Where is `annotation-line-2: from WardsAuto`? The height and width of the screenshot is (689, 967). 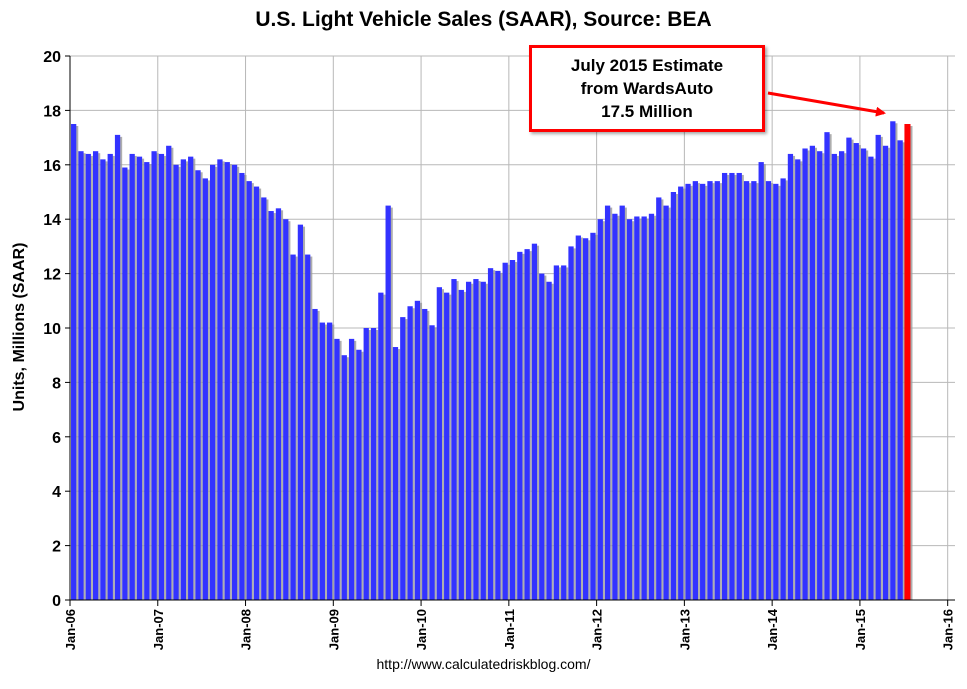 annotation-line-2: from WardsAuto is located at coordinates (647, 88).